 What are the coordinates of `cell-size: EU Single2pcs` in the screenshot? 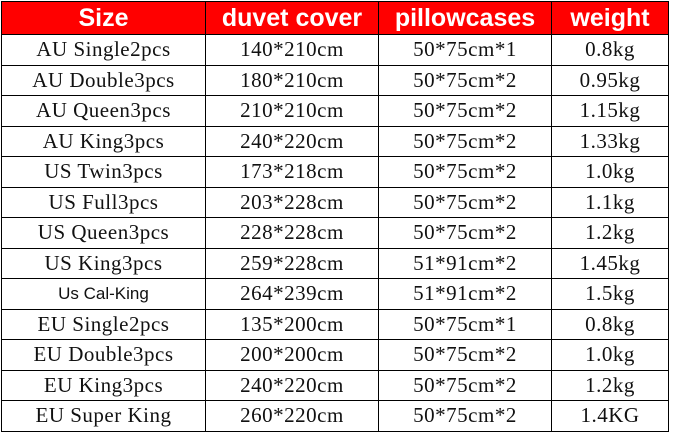 It's located at (103, 324).